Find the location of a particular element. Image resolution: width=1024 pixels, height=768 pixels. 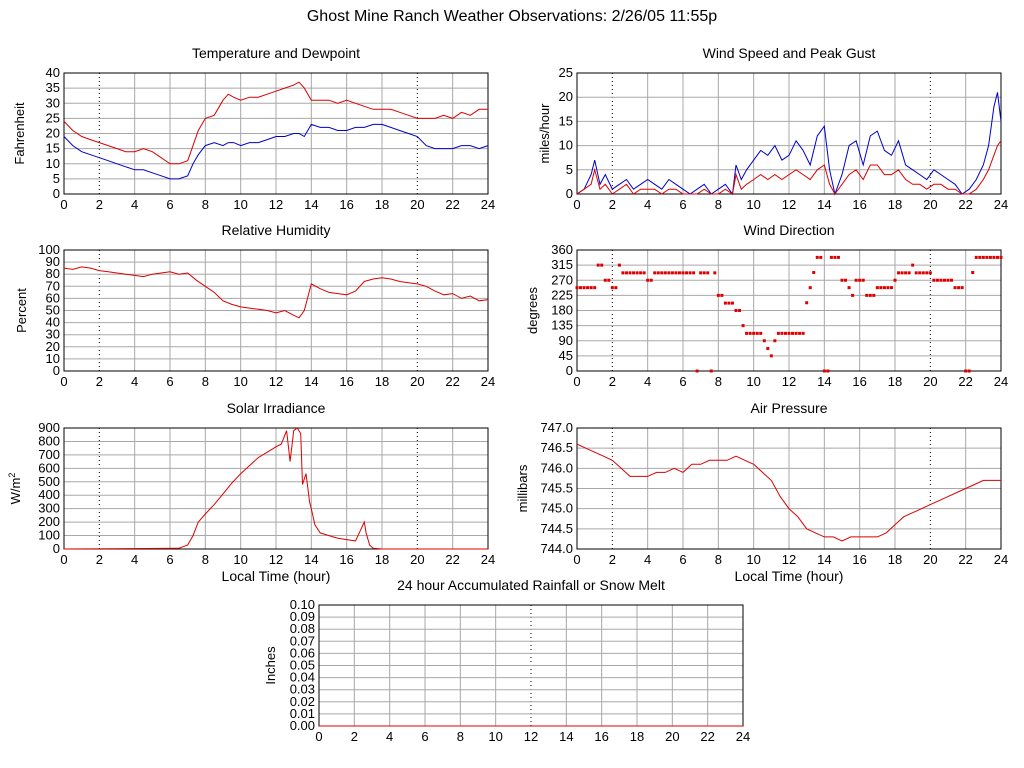

y-tick-label: 35 is located at coordinates (53, 87).